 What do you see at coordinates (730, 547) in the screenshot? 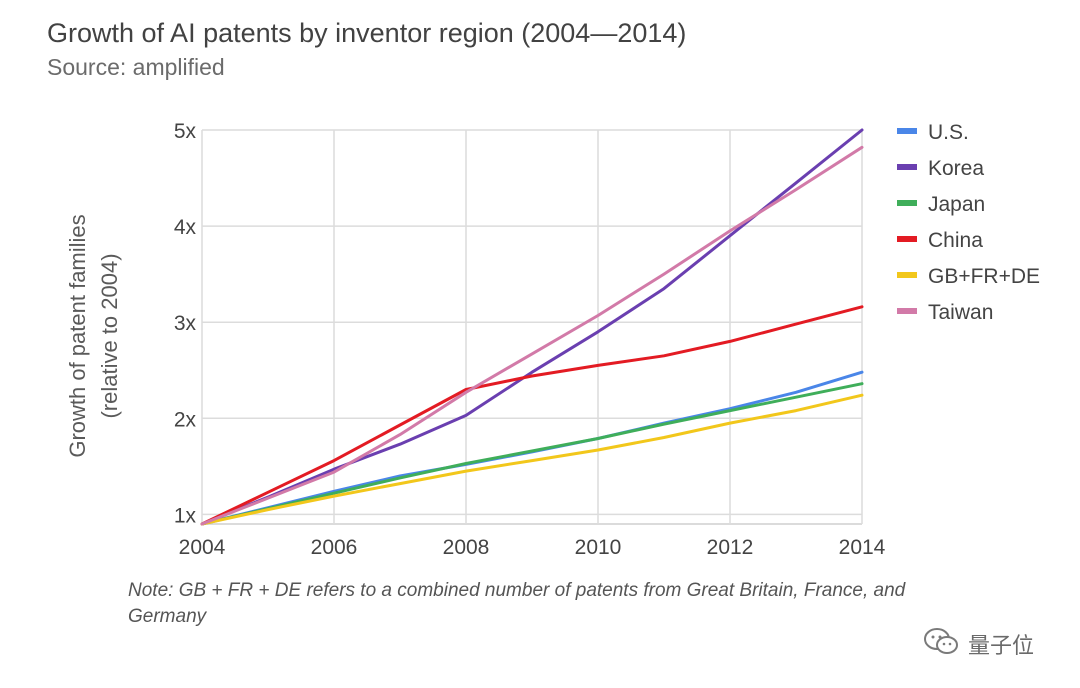
I see `x-tick-label: 2012` at bounding box center [730, 547].